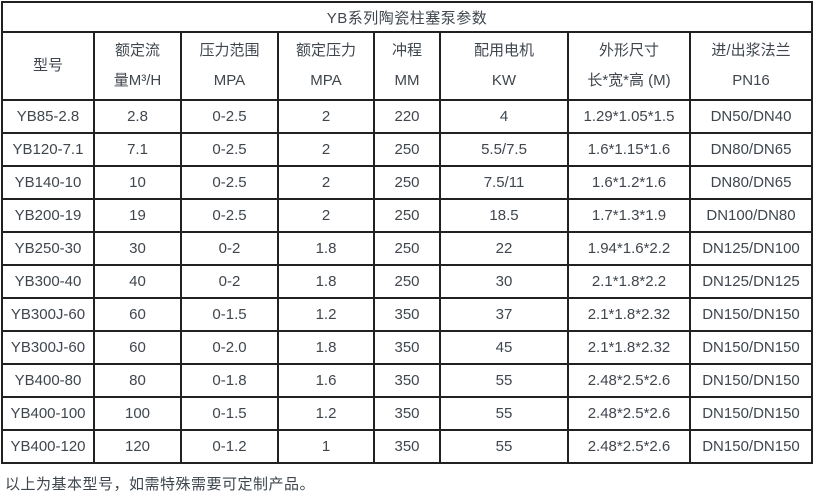 The height and width of the screenshot is (494, 814). I want to click on model-cell: YB250-30, so click(48, 248).